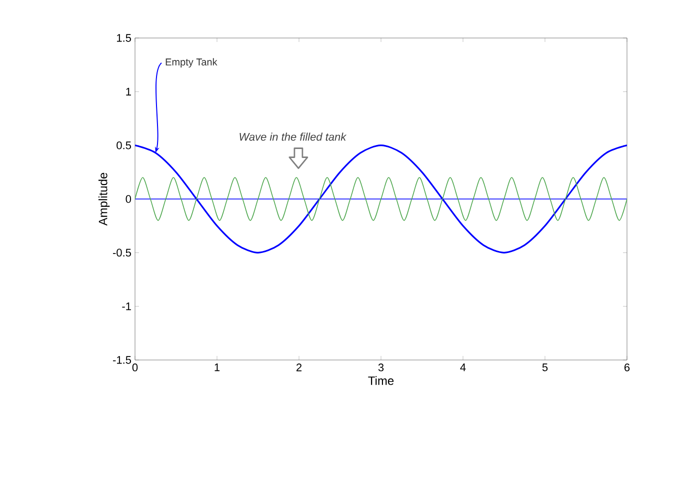 The width and height of the screenshot is (697, 477). Describe the element at coordinates (126, 306) in the screenshot. I see `y-tick-label: -1` at that location.